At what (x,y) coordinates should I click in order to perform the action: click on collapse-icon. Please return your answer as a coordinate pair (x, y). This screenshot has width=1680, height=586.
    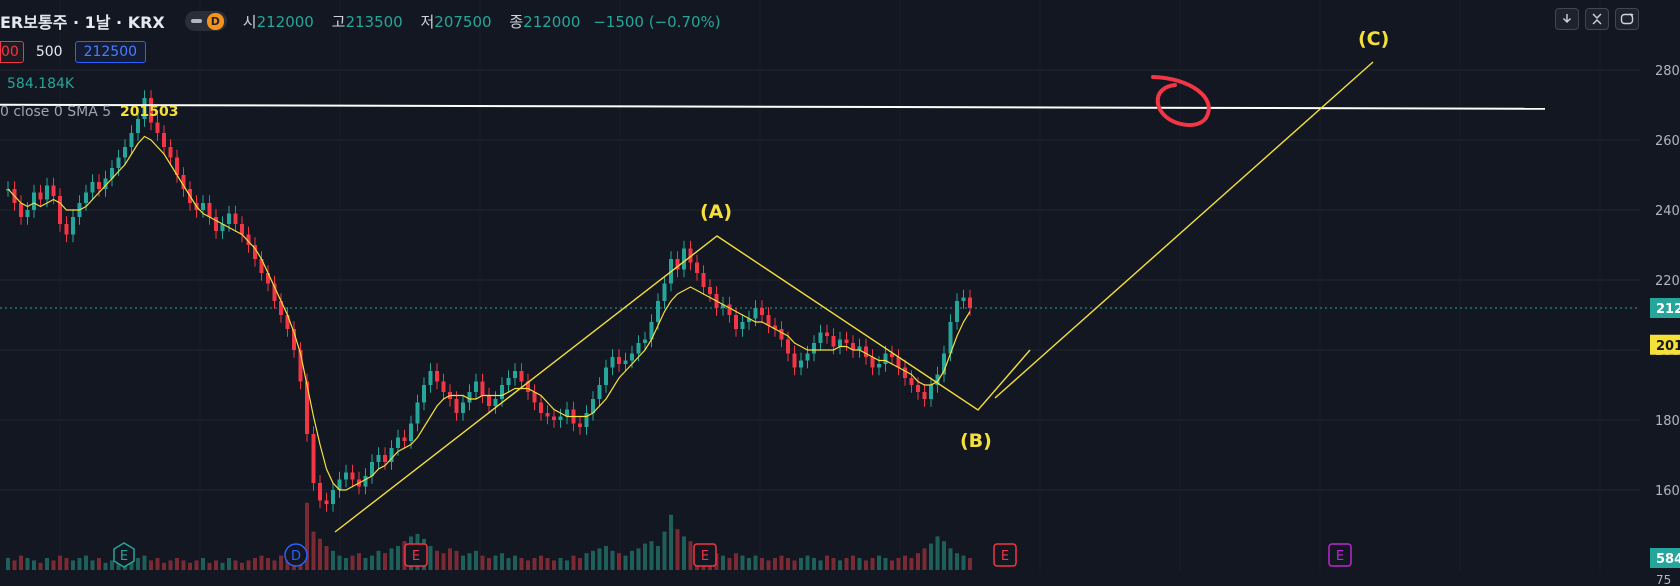
    Looking at the image, I should click on (1597, 19).